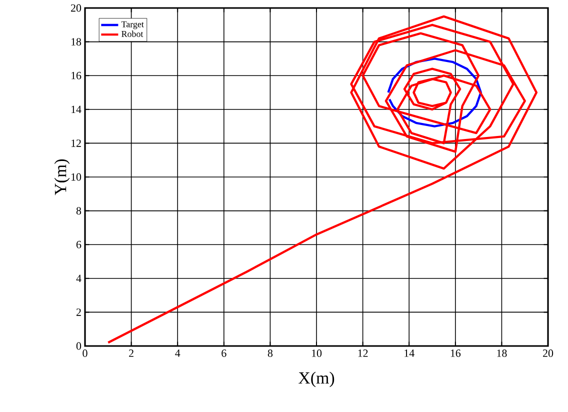 The width and height of the screenshot is (568, 412). I want to click on x-axis-title: X(m), so click(316, 380).